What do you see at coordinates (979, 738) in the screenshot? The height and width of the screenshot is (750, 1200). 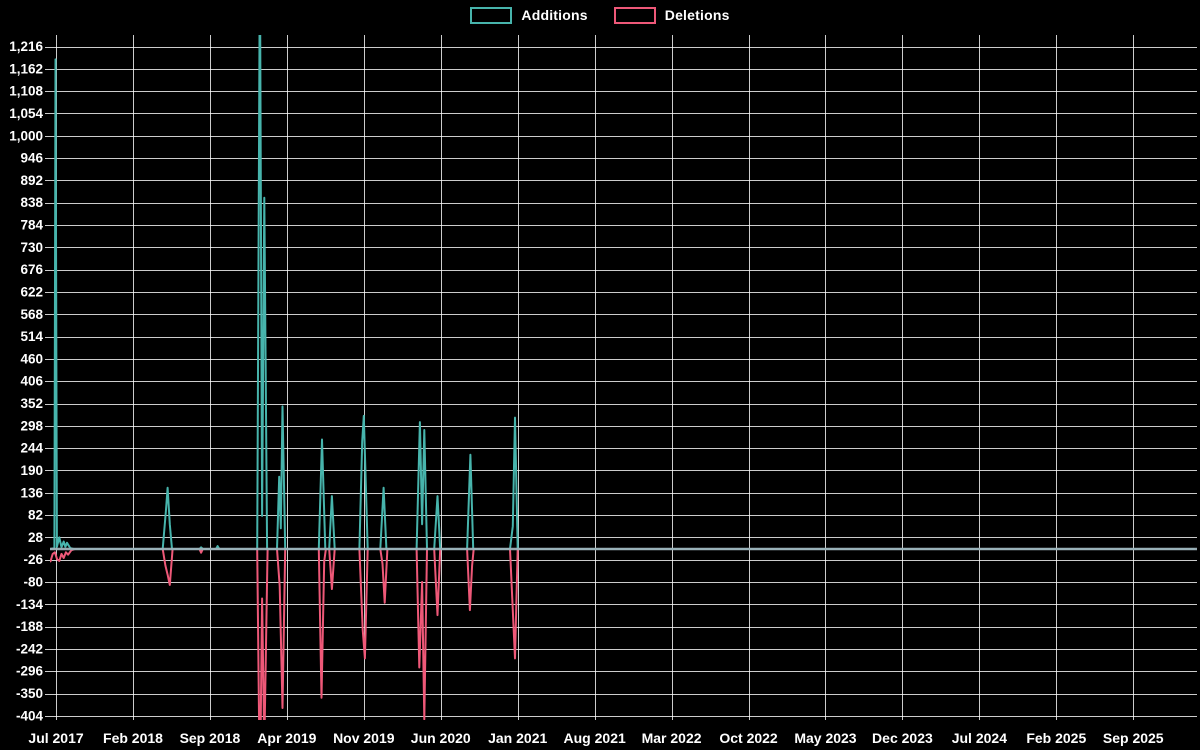 I see `svg-text: Jul 2024` at bounding box center [979, 738].